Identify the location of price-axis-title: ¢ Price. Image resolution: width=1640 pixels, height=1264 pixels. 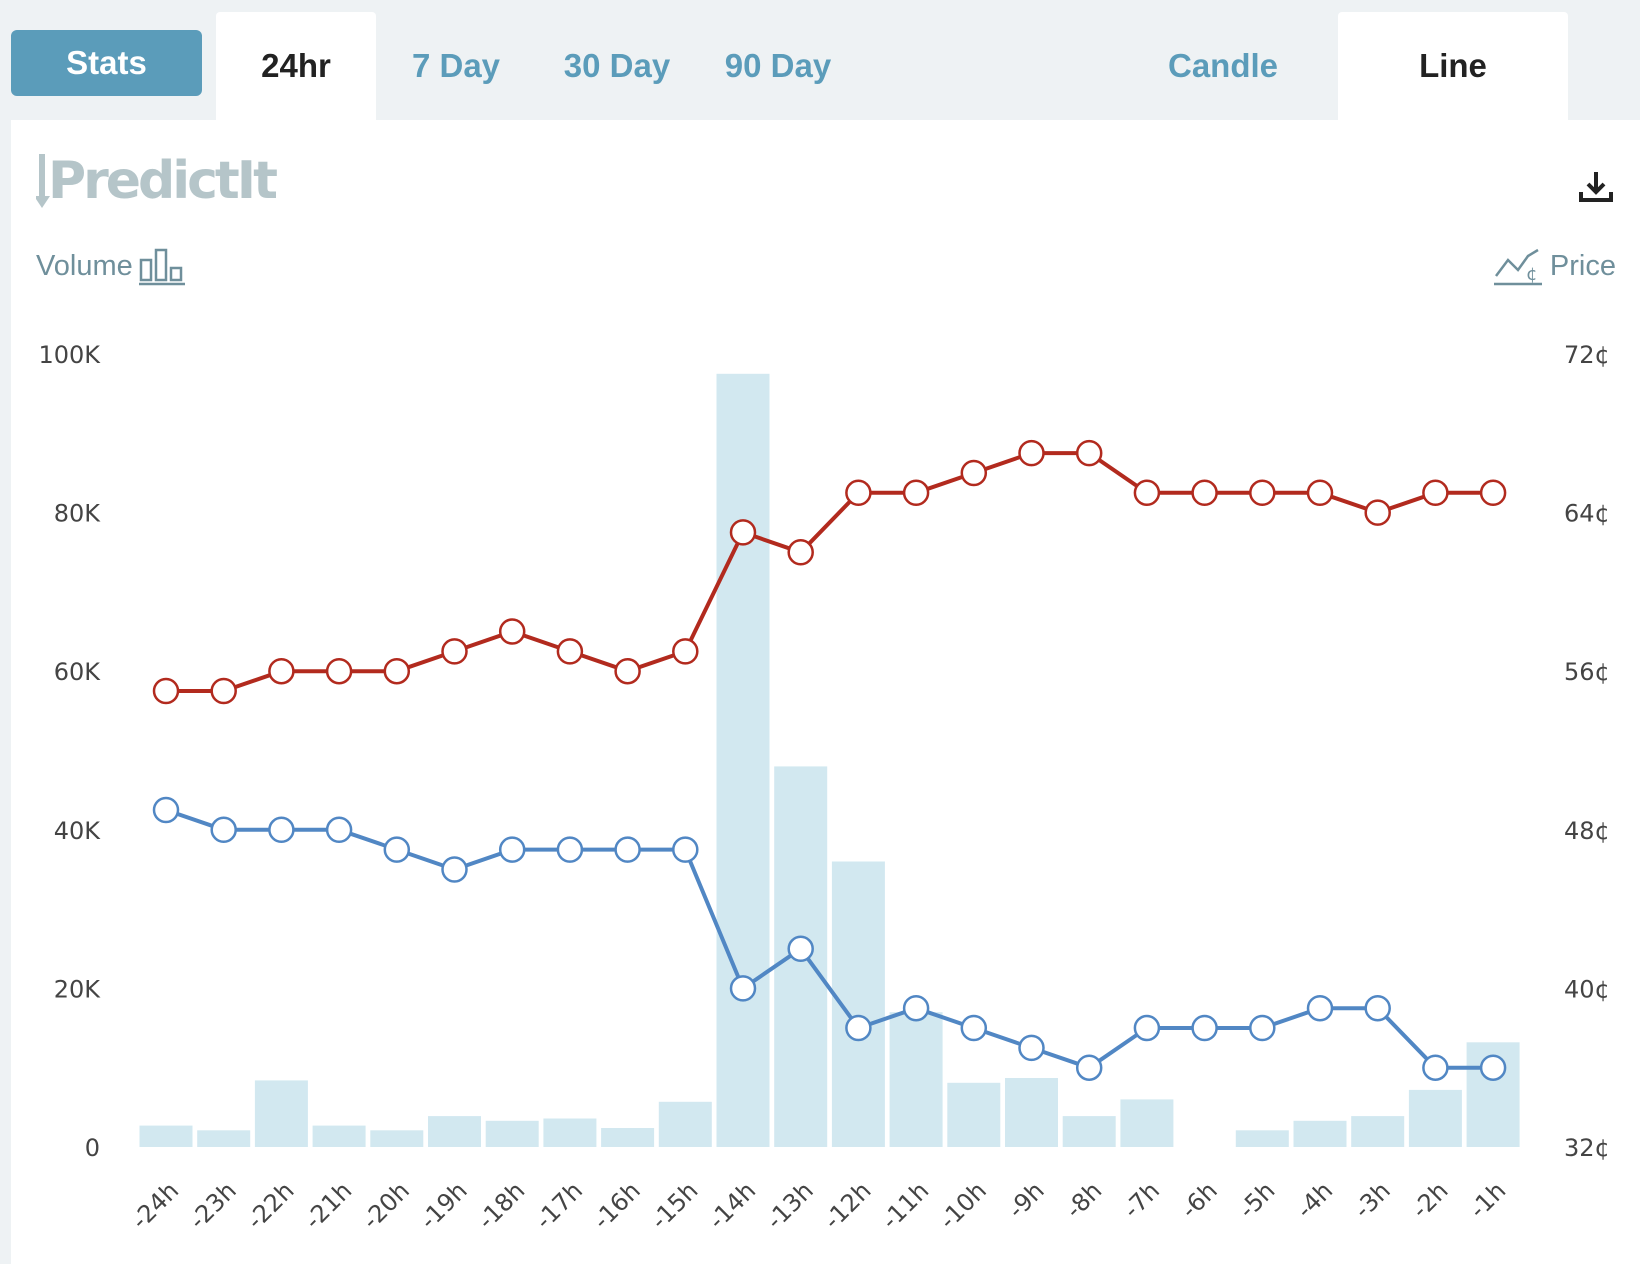
(1554, 266).